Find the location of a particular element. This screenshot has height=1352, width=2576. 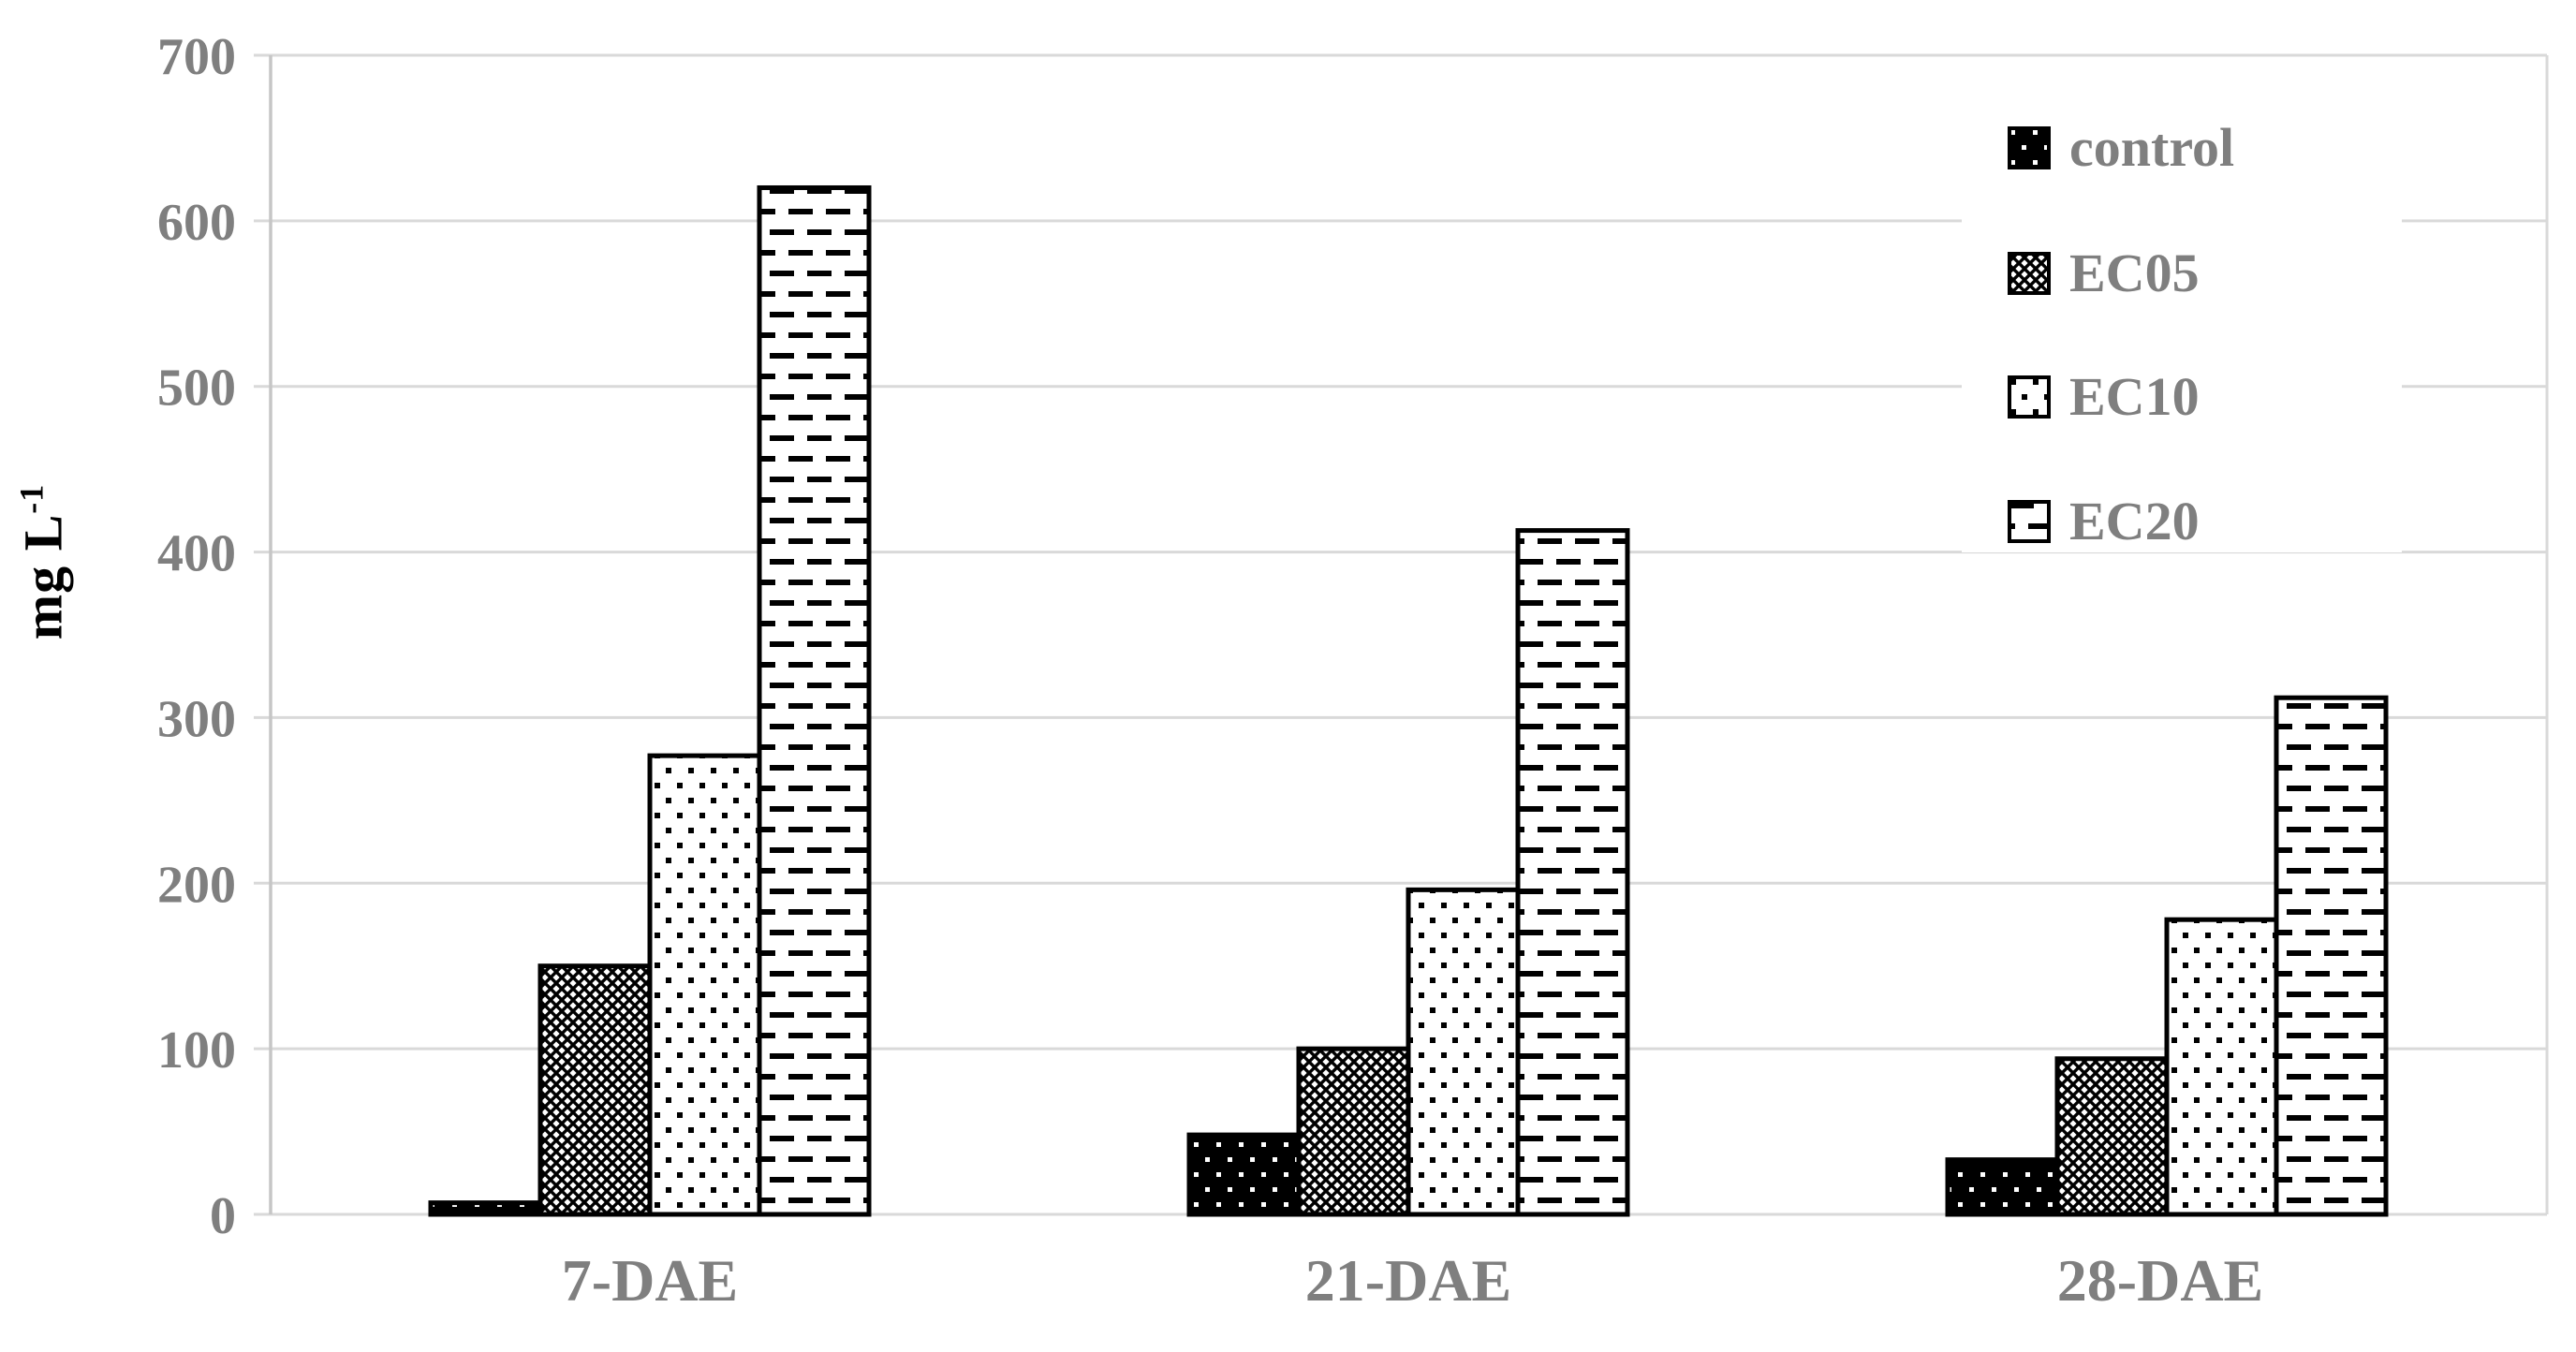

legend-label-control: control is located at coordinates (2152, 147).